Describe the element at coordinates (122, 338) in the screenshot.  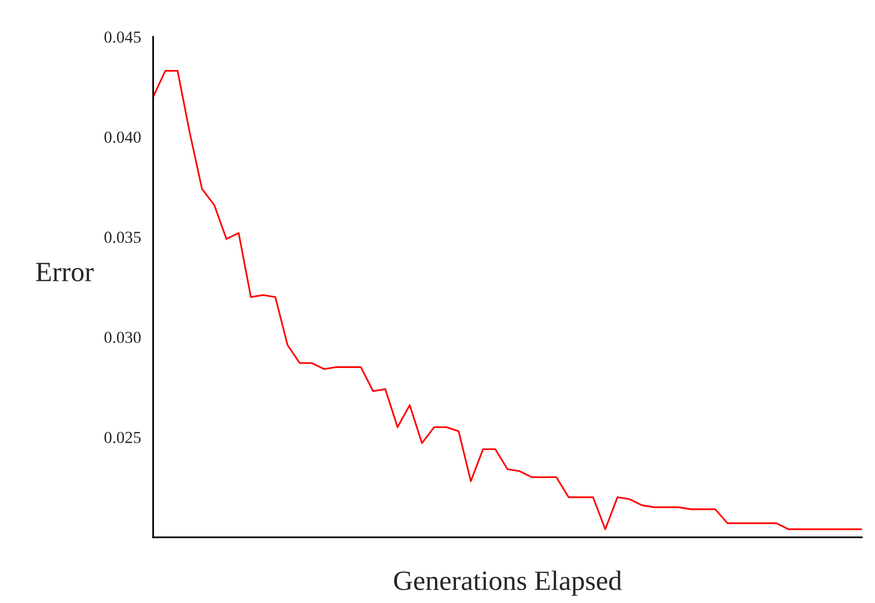
I see `y-tick-label: 0.030` at that location.